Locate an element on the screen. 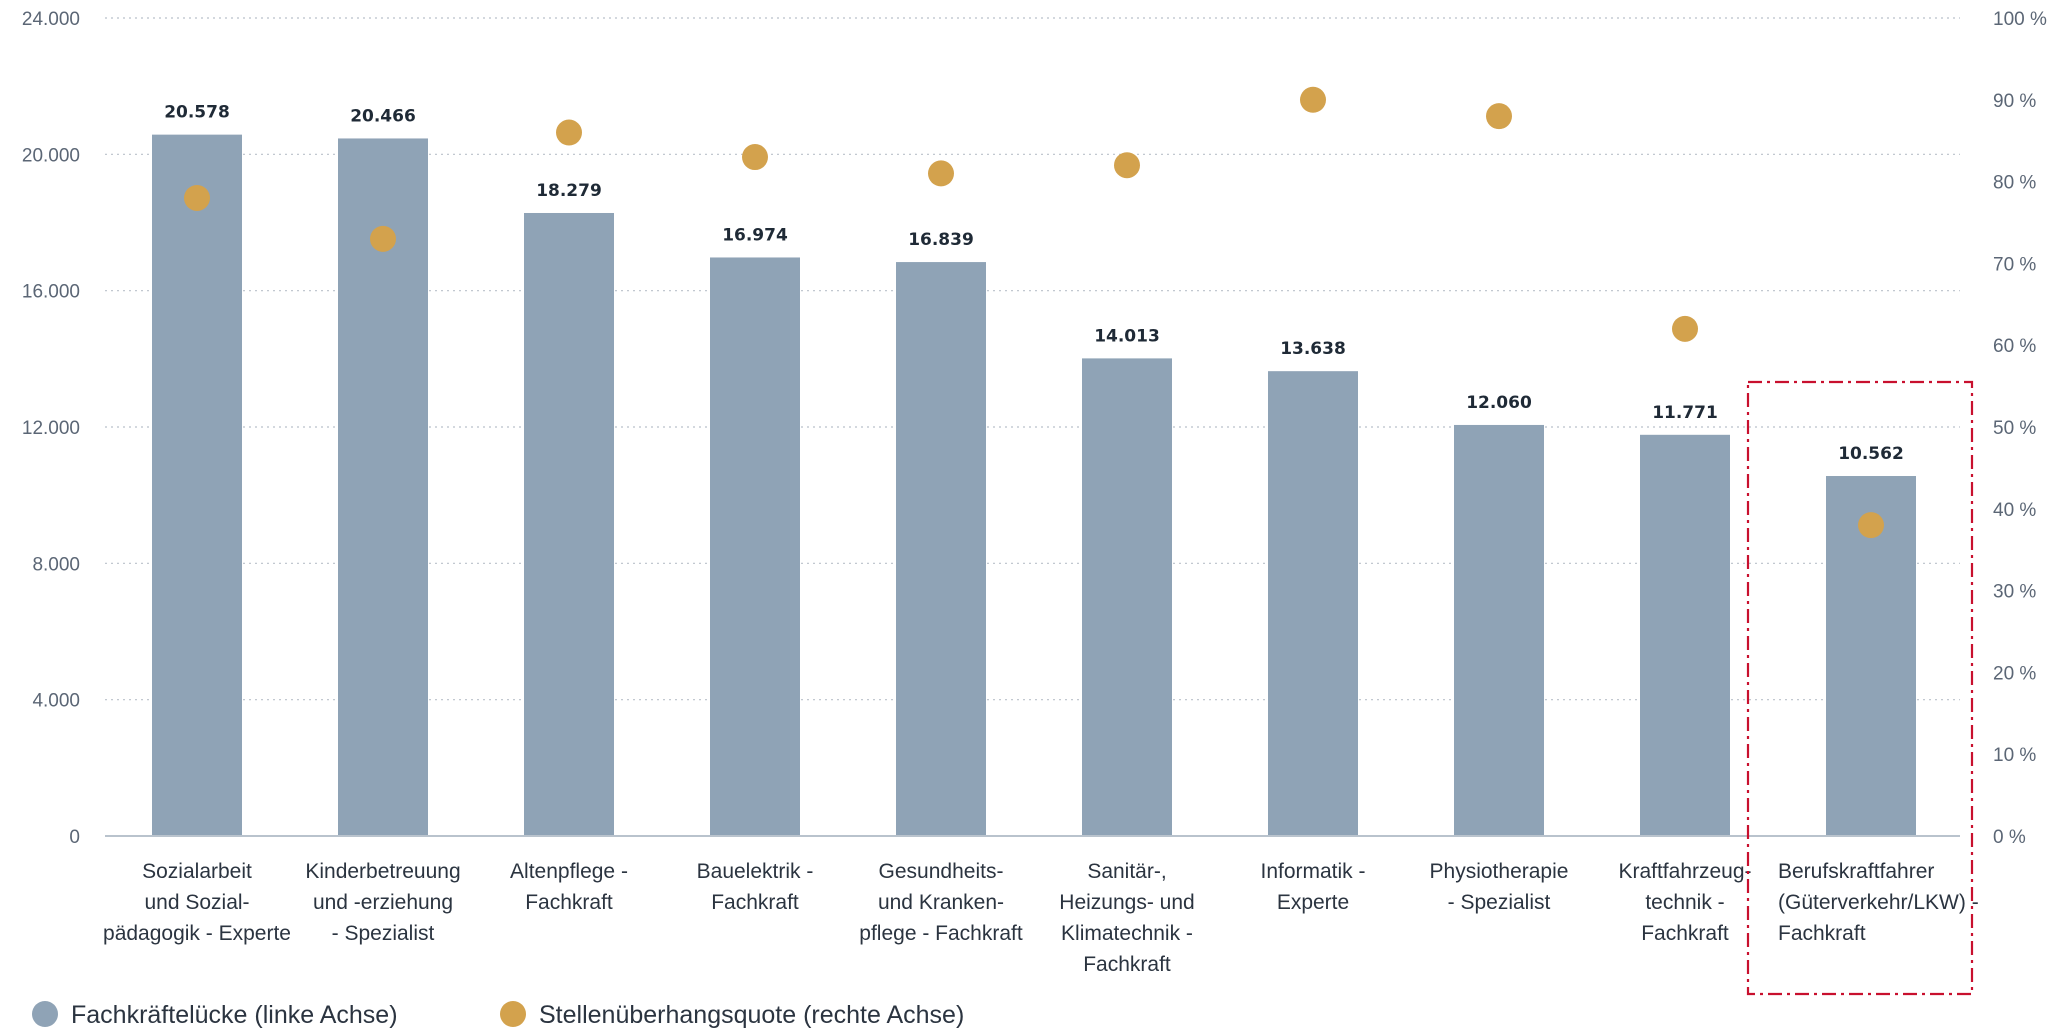  category-label: Bauelektrik - is located at coordinates (755, 871).